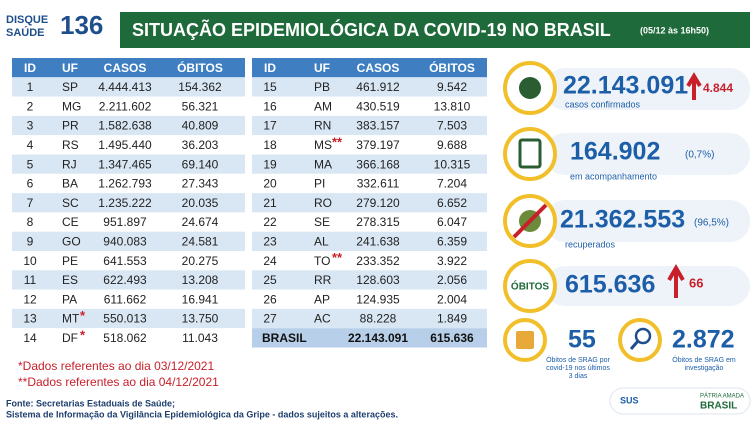 This screenshot has width=754, height=423. Describe the element at coordinates (71, 242) in the screenshot. I see `cell-uf: GO` at that location.